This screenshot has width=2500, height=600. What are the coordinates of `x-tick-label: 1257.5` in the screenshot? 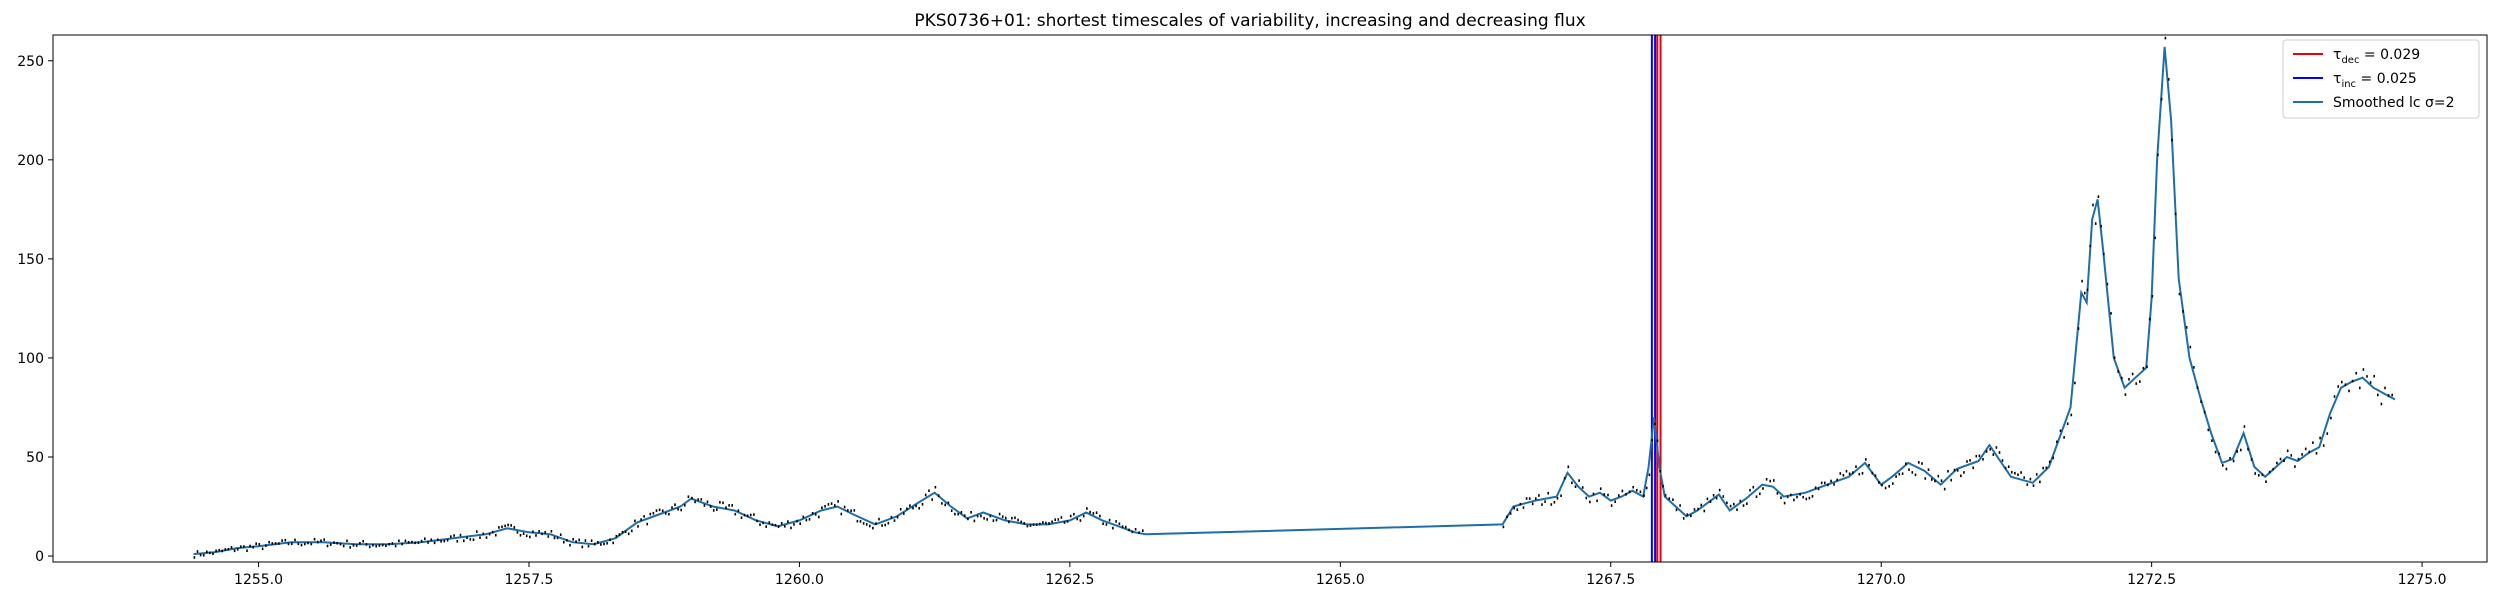 It's located at (528, 580).